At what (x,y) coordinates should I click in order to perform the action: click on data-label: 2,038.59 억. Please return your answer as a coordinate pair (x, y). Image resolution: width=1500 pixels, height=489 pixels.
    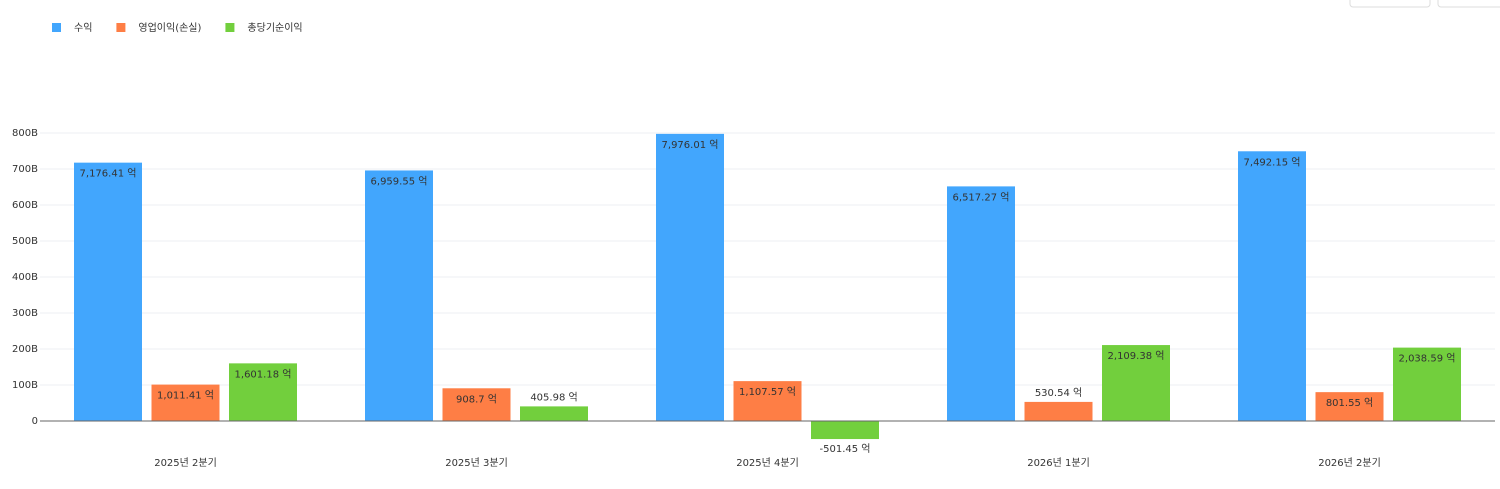
    Looking at the image, I should click on (1427, 359).